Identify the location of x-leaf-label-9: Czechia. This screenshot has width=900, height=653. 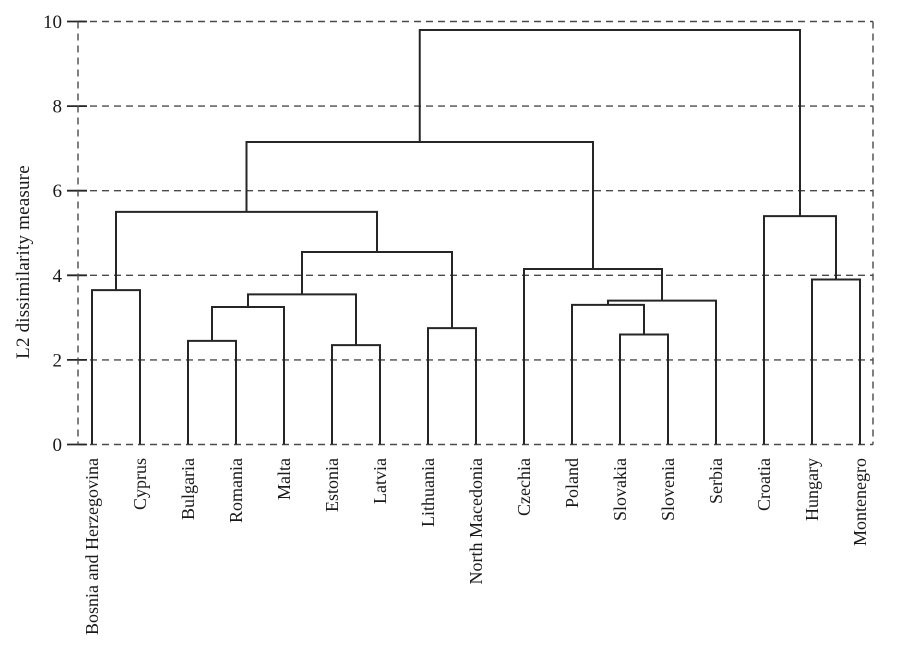
(524, 487).